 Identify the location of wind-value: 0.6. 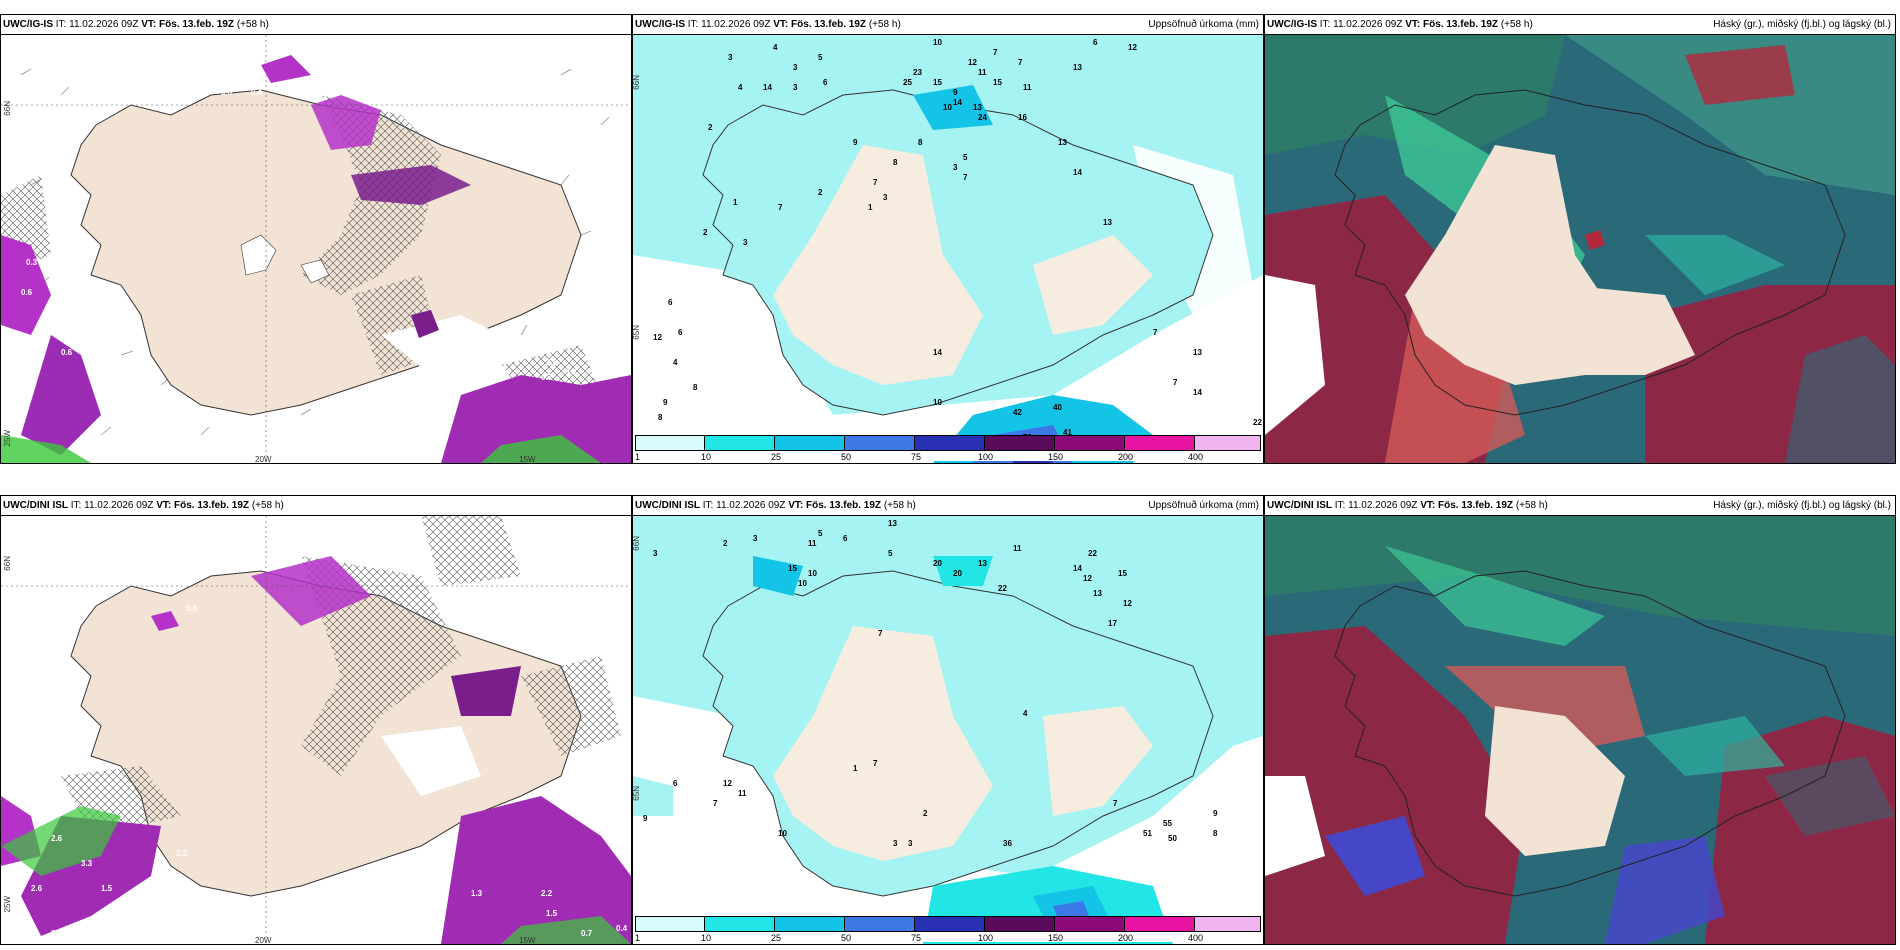
(67, 352).